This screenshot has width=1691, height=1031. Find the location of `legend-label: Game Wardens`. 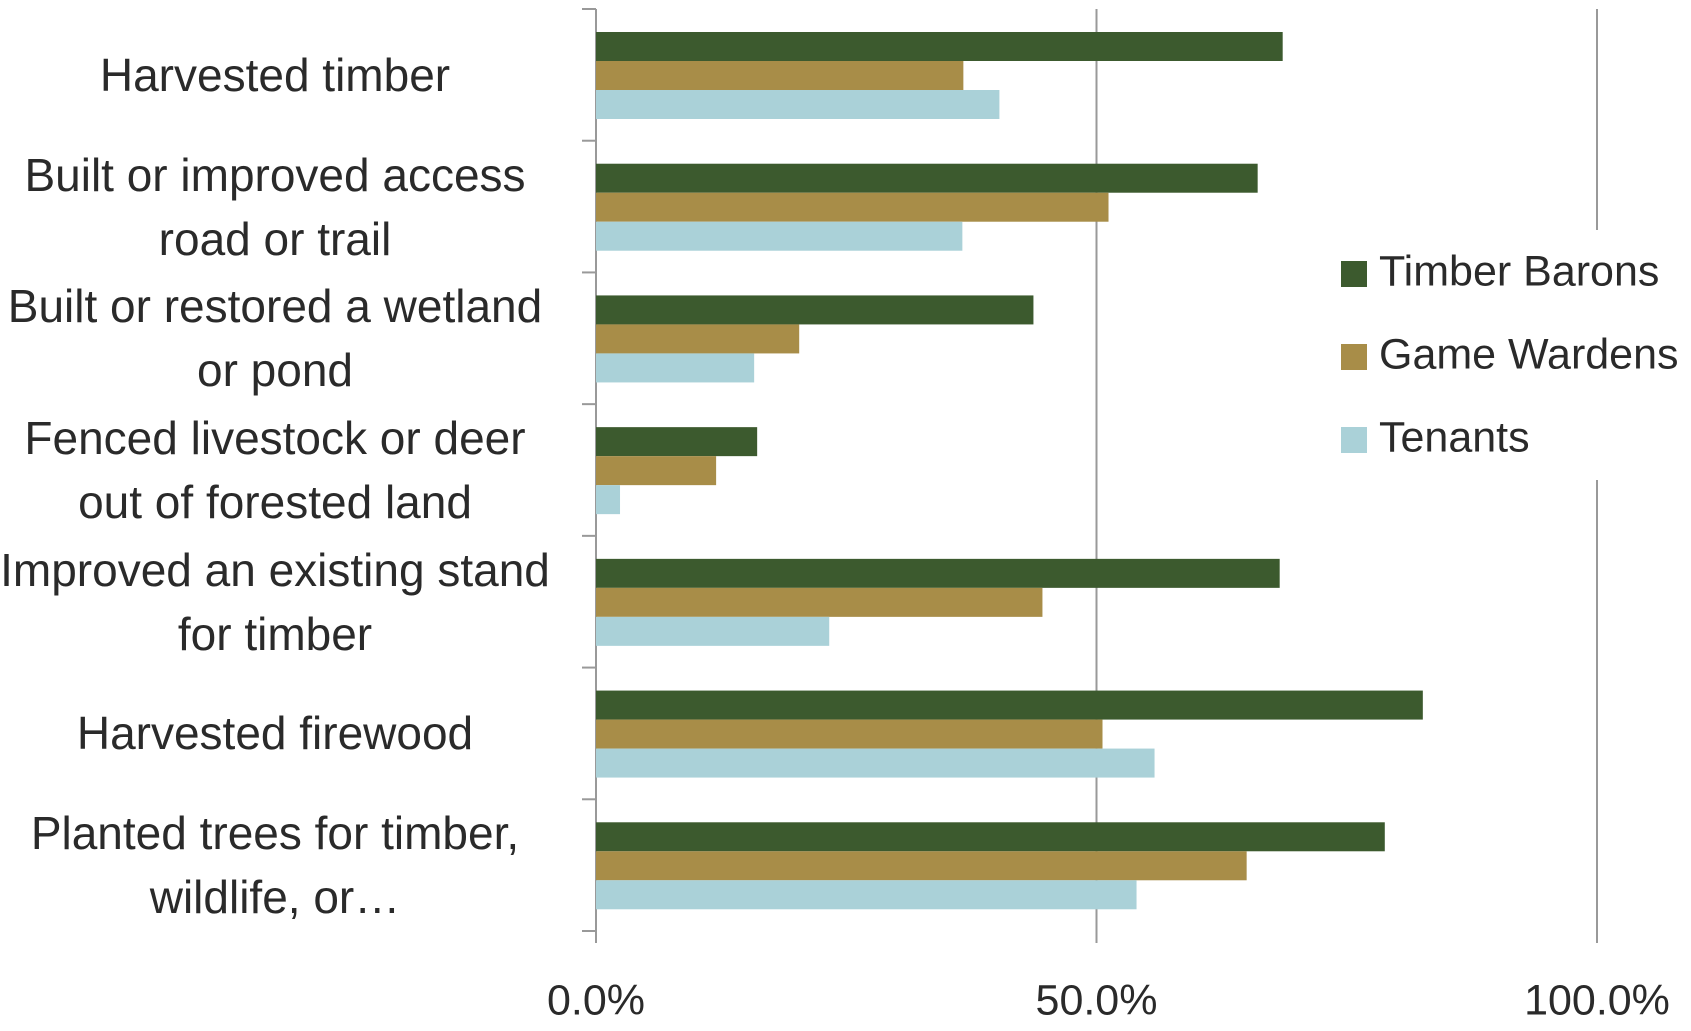

legend-label: Game Wardens is located at coordinates (1529, 354).